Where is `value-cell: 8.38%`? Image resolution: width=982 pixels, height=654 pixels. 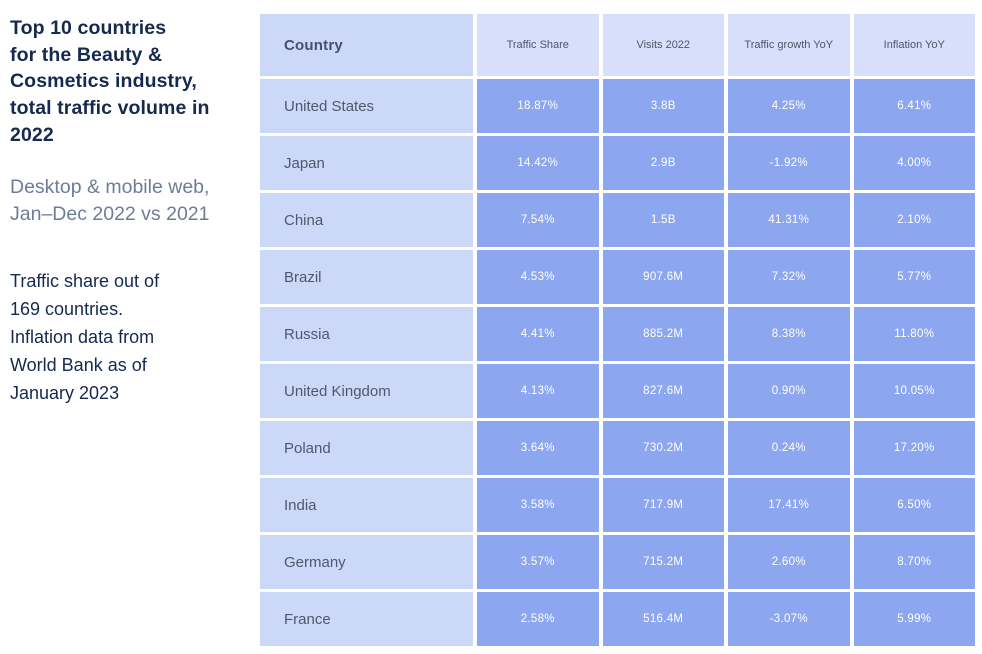 value-cell: 8.38% is located at coordinates (789, 334).